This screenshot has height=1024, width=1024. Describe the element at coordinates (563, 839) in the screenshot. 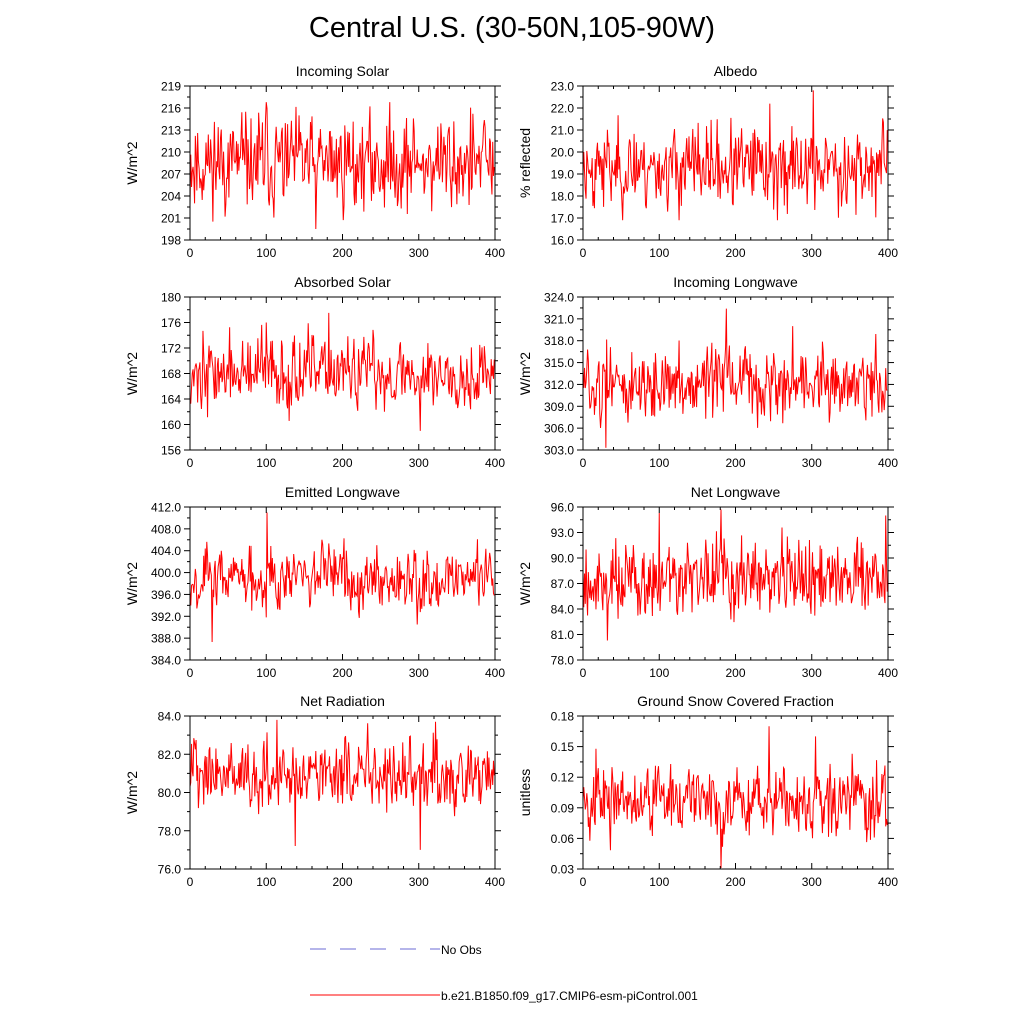

I see `y-tick-label: 0.06` at that location.